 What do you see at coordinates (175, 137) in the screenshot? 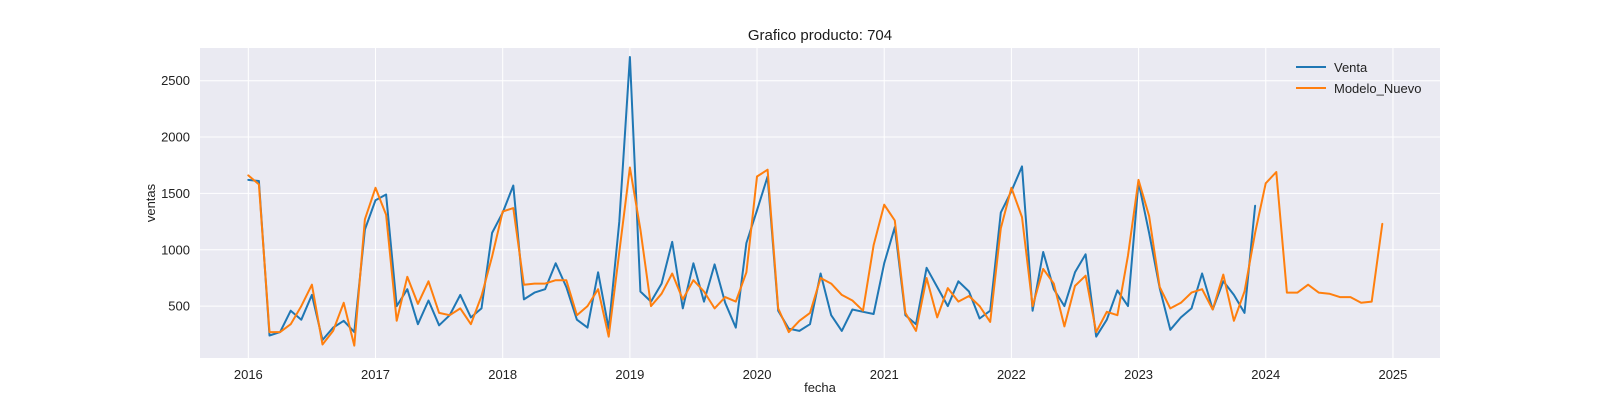
I see `y-tick-label: 2000` at bounding box center [175, 137].